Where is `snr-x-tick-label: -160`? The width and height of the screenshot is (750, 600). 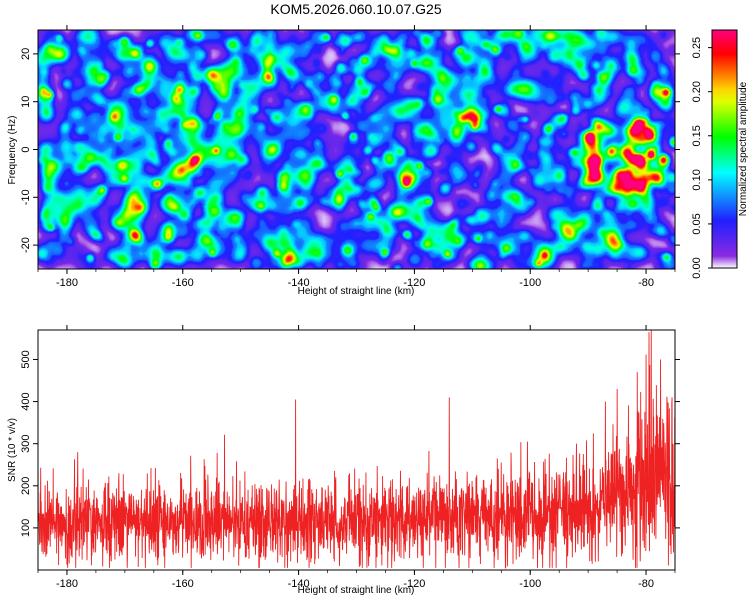 snr-x-tick-label: -160 is located at coordinates (183, 584).